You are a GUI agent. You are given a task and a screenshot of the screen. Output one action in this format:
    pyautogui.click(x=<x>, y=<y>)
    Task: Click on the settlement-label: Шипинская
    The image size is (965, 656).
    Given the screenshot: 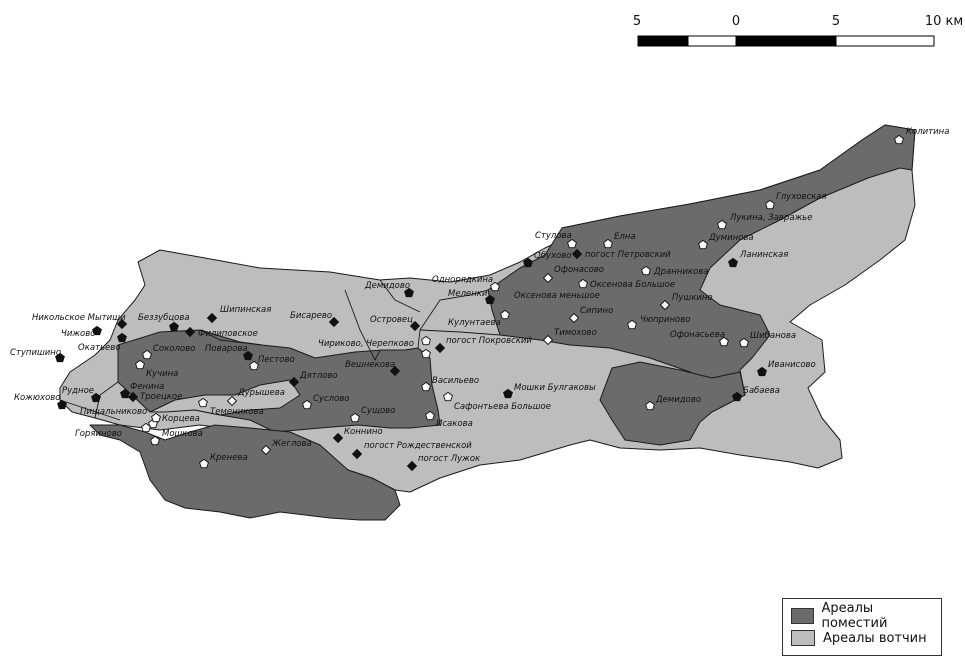 What is the action you would take?
    pyautogui.click(x=245, y=310)
    